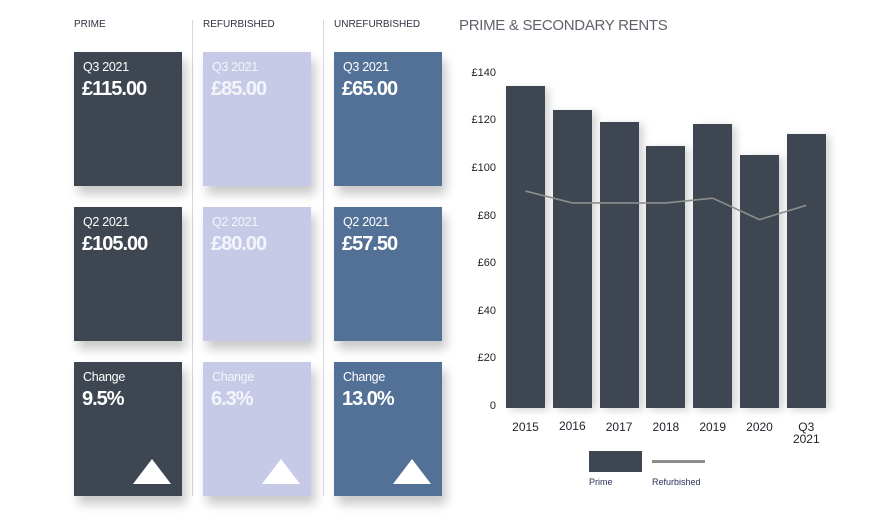  Describe the element at coordinates (806, 433) in the screenshot. I see `x-tick-label: Q3 2021` at that location.